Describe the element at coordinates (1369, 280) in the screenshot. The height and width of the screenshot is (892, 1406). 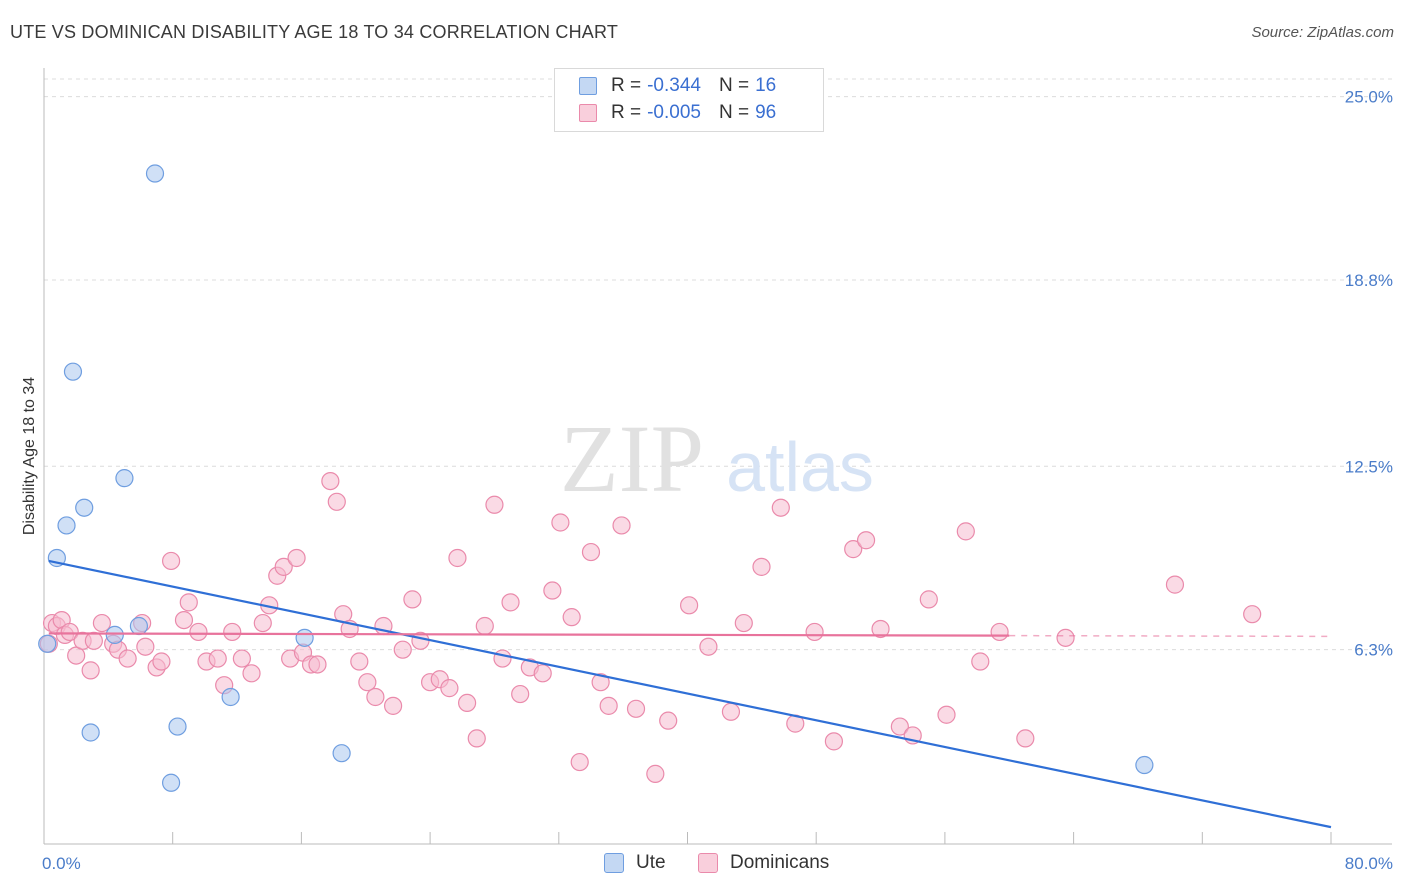
I see `y-tick-label: 18.8%` at that location.